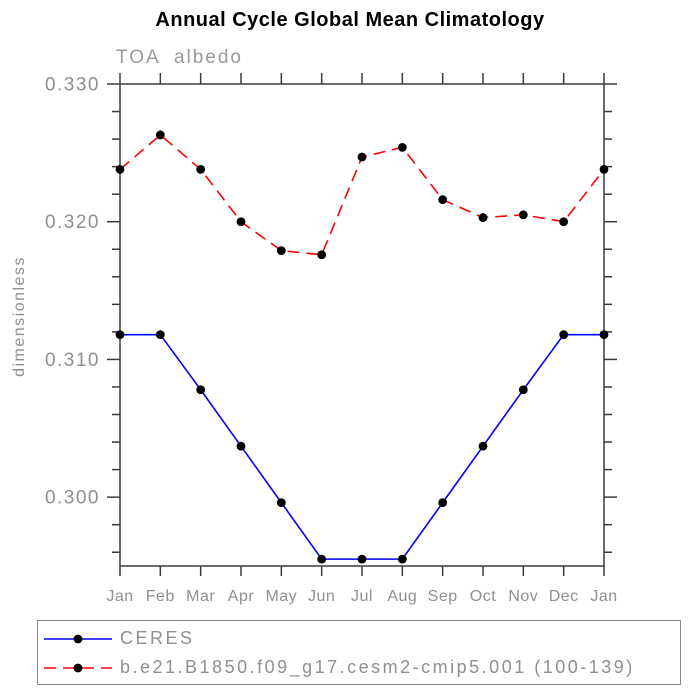 Image resolution: width=700 pixels, height=700 pixels. I want to click on x-tick-label: Jun, so click(321, 596).